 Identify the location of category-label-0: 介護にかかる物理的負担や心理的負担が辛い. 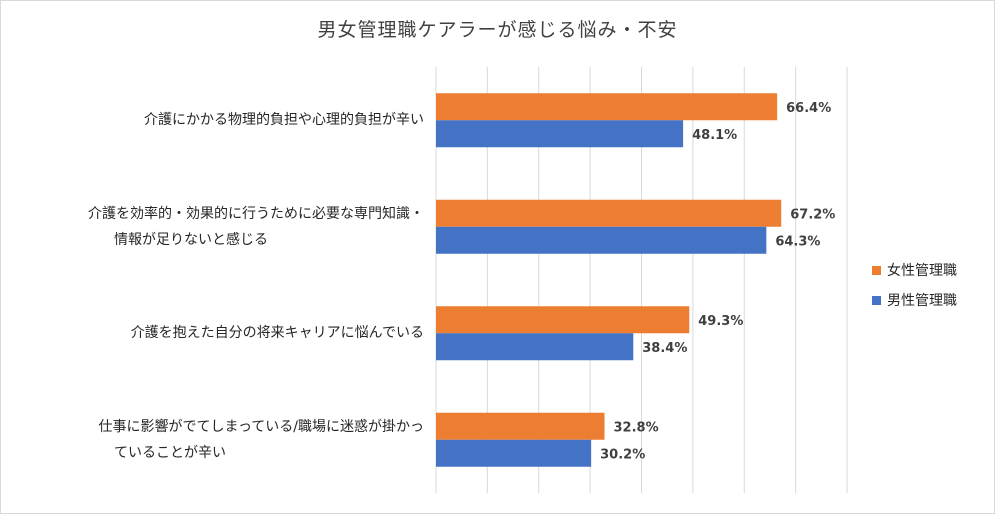
(214, 120).